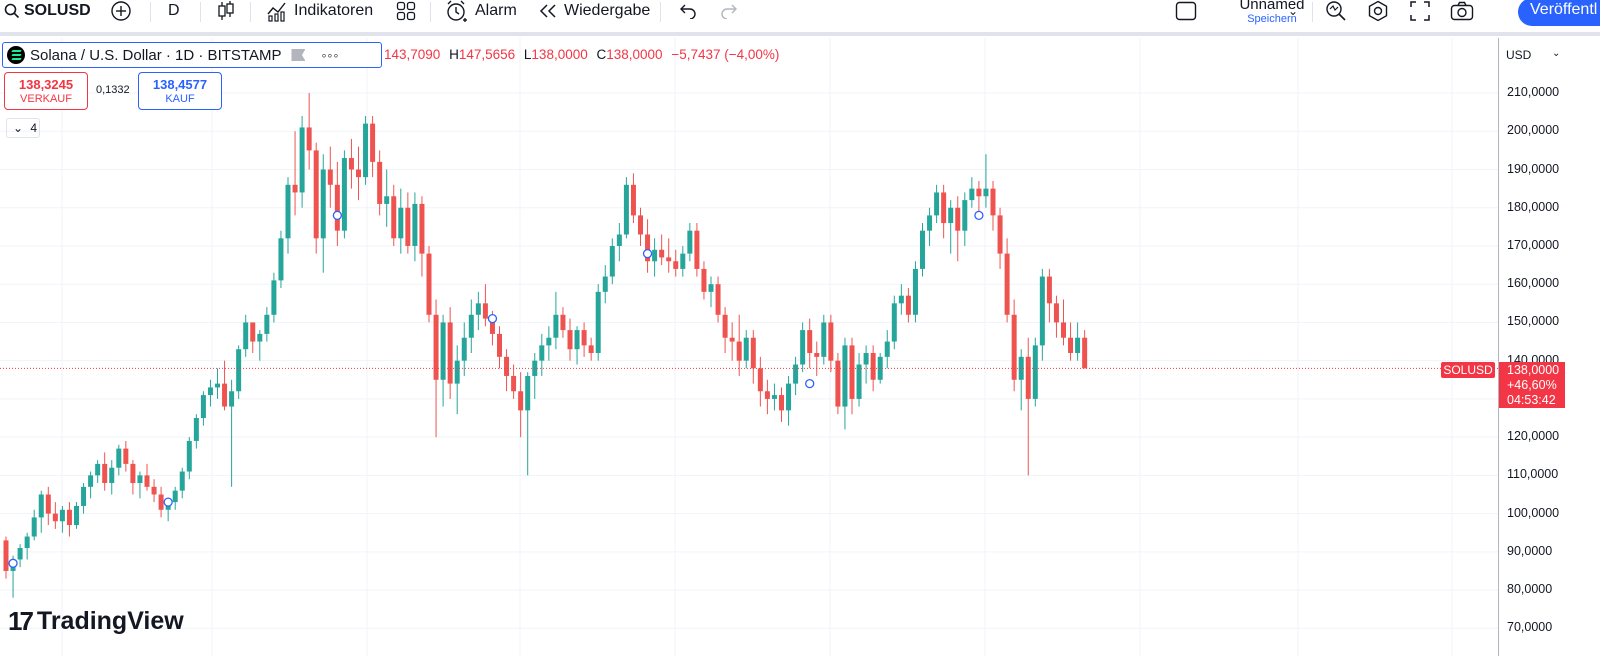 The width and height of the screenshot is (1600, 656). What do you see at coordinates (180, 91) in the screenshot?
I see `buy-button: 138,4577 KAUF` at bounding box center [180, 91].